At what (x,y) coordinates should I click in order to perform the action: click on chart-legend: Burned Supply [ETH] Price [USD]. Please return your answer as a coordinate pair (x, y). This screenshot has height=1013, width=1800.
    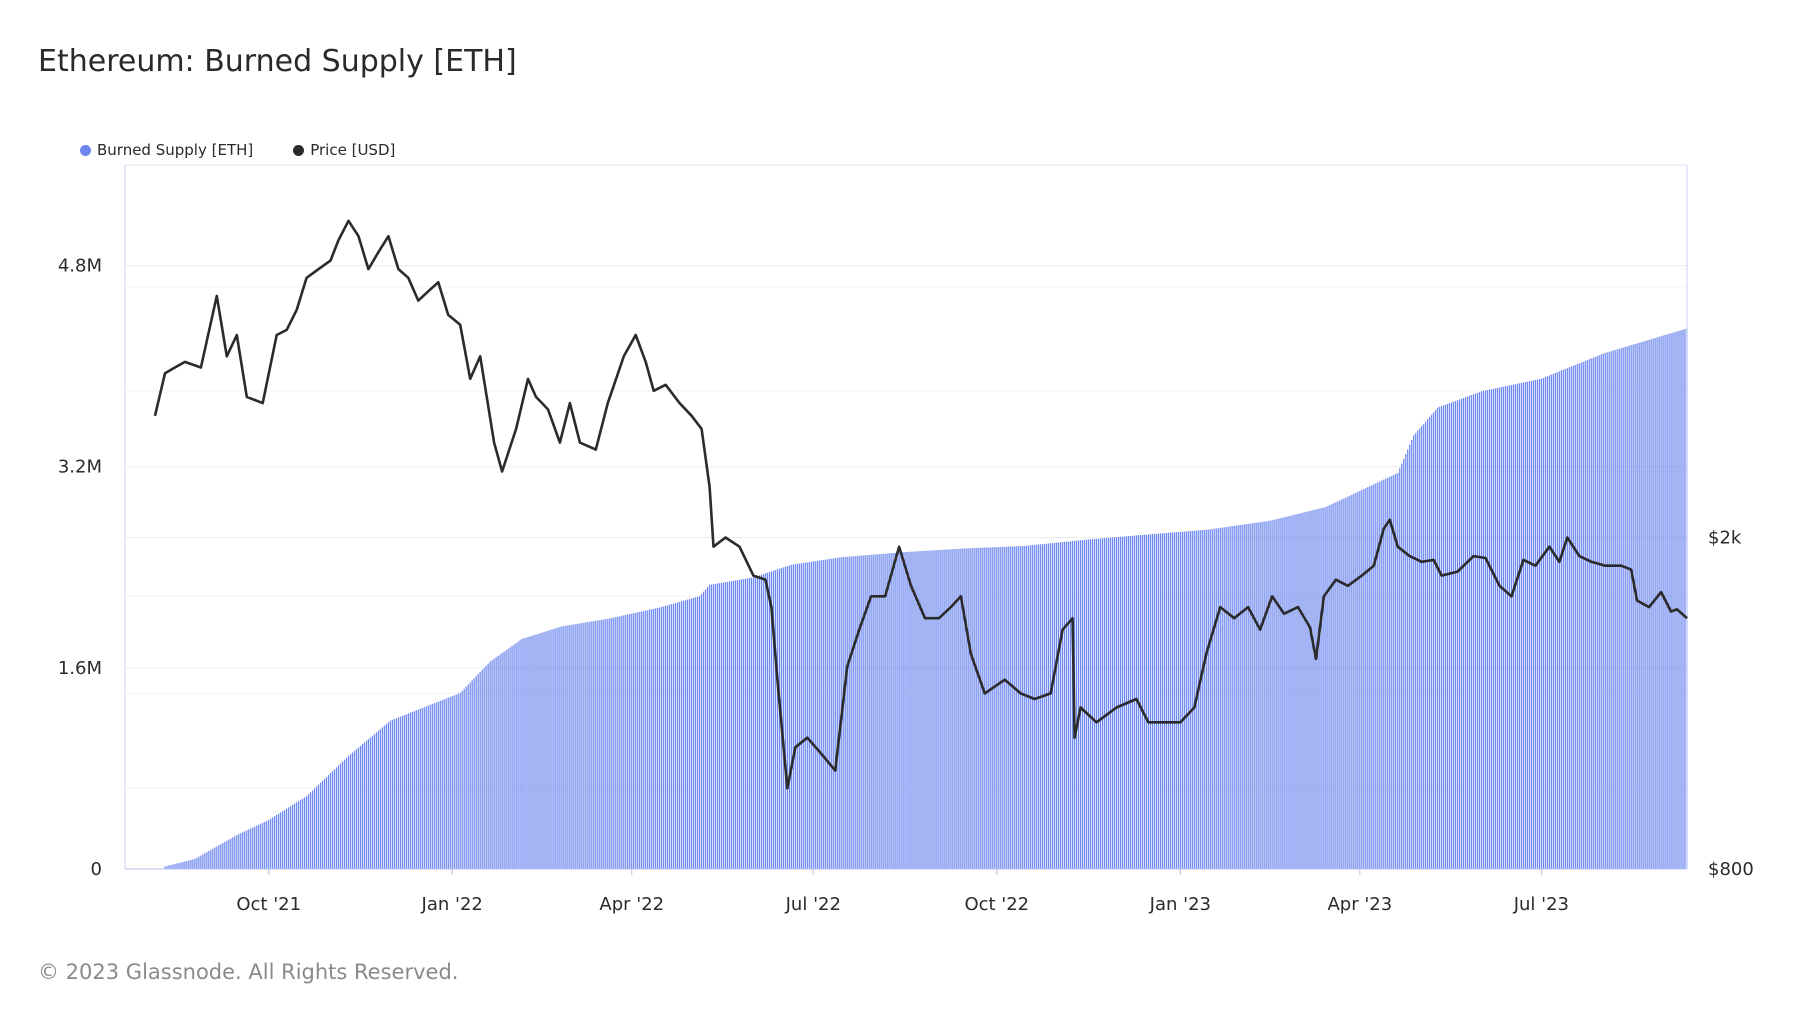
    Looking at the image, I should click on (237, 150).